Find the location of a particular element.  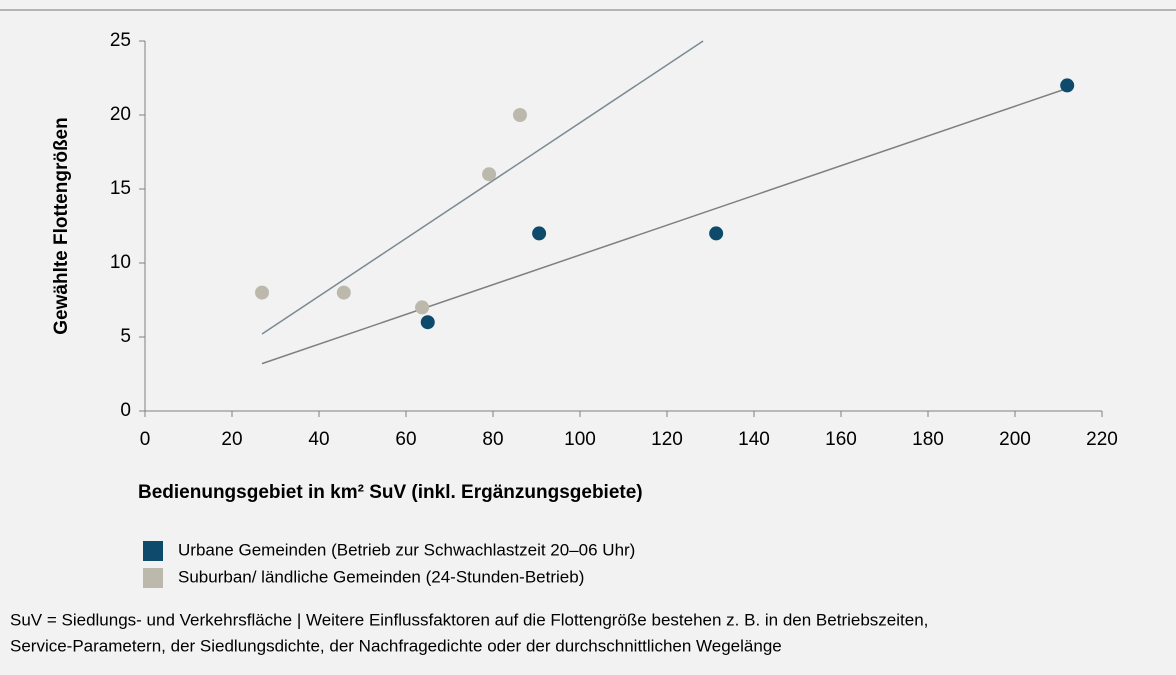

y-tick-label: 15 is located at coordinates (120, 188).